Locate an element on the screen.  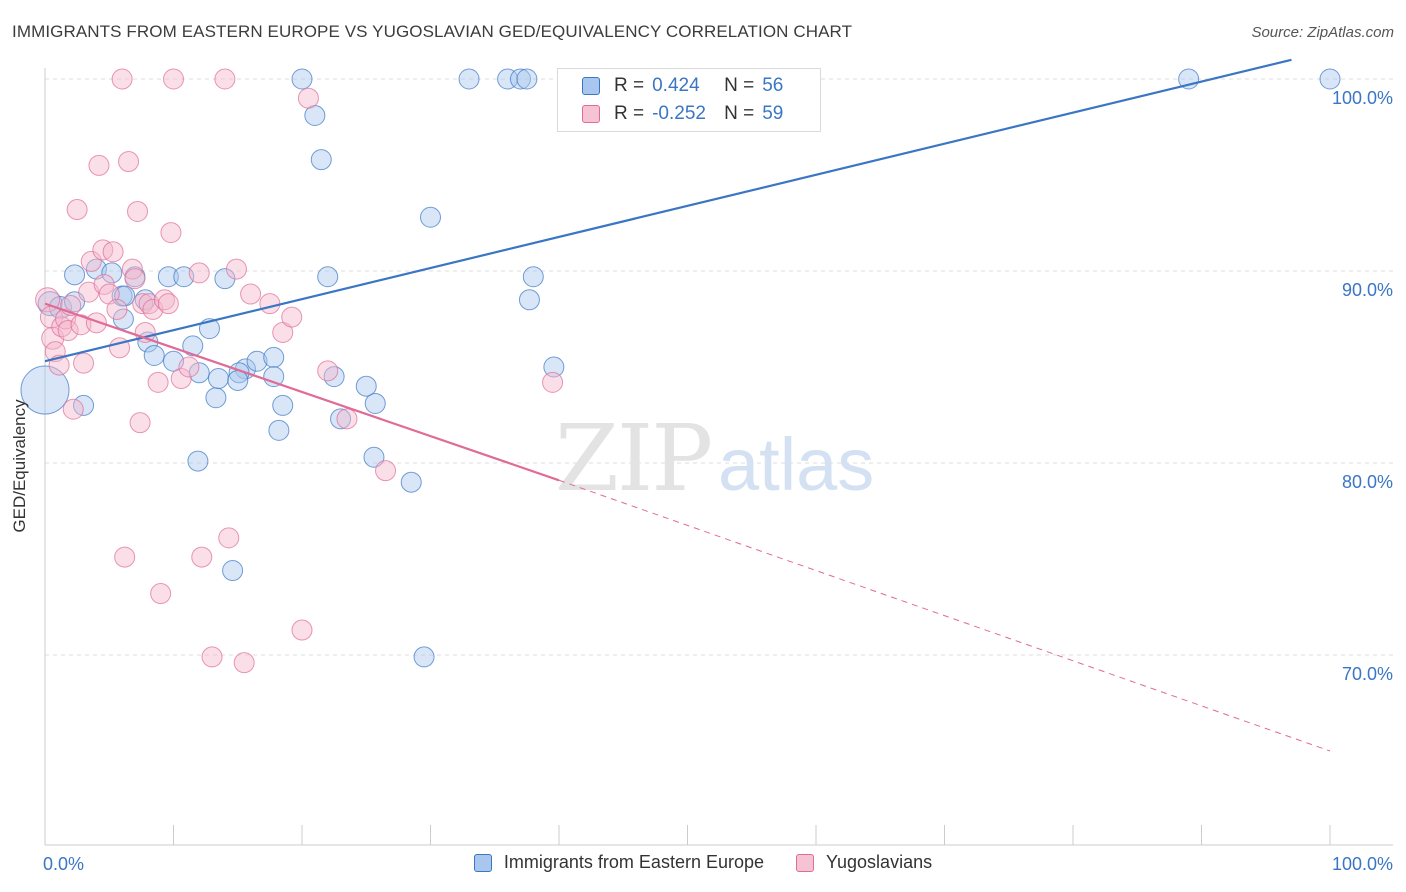
stats-legend-row-1: R = 0.424 N = 56 is located at coordinates (682, 86).